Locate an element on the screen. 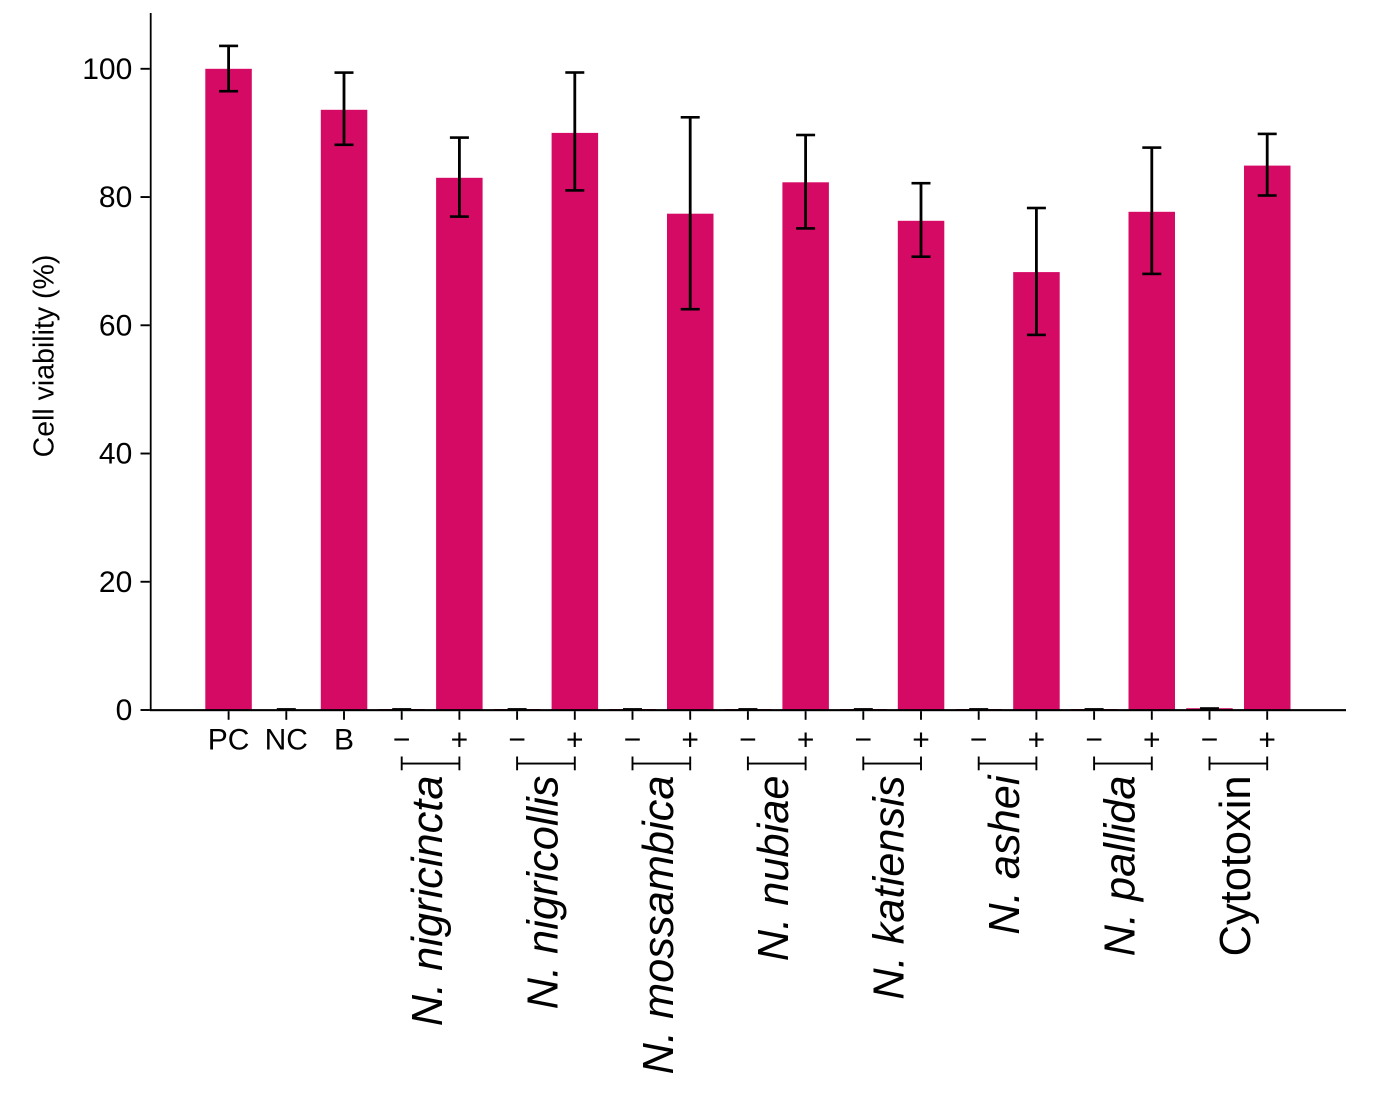  svg-text: N. nubiae is located at coordinates (774, 869).